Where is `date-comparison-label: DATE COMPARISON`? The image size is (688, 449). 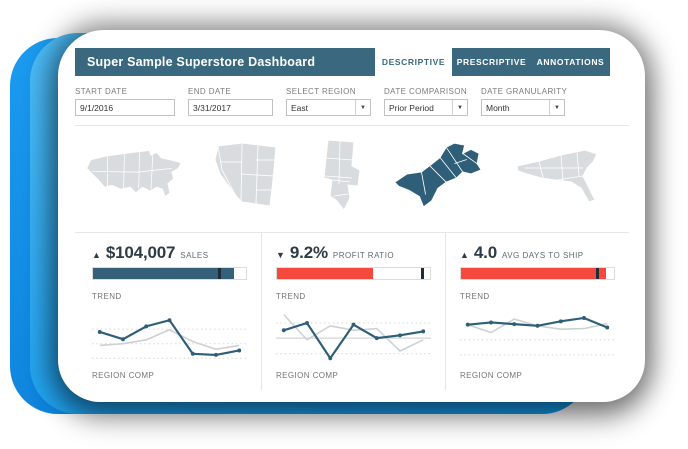
date-comparison-label: DATE COMPARISON is located at coordinates (426, 91).